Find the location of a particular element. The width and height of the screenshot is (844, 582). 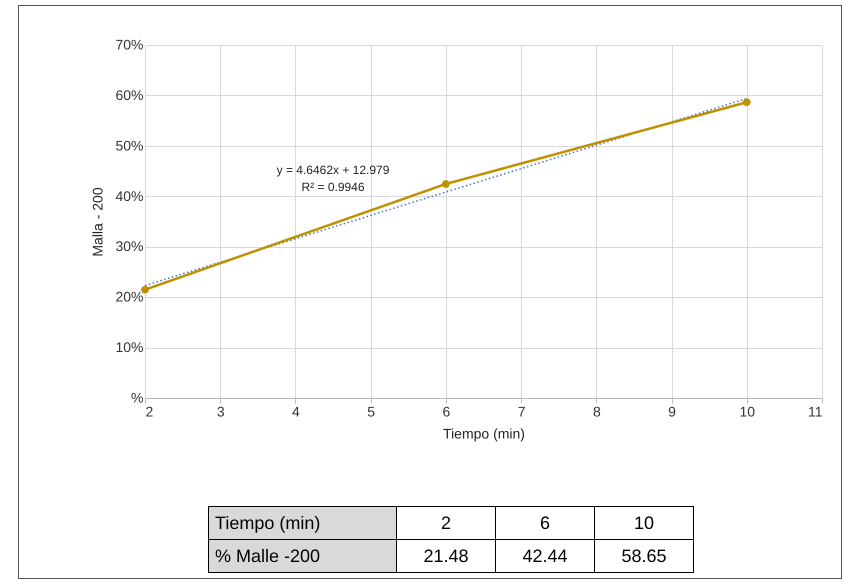

text: 21.48 is located at coordinates (446, 556).